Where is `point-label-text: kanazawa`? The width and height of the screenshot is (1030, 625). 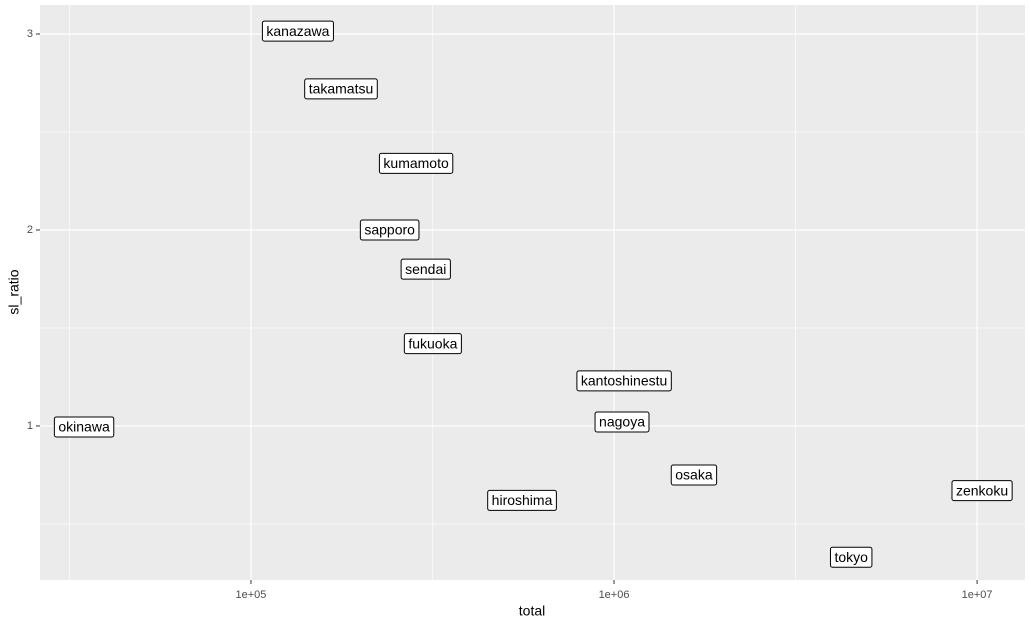 point-label-text: kanazawa is located at coordinates (297, 31).